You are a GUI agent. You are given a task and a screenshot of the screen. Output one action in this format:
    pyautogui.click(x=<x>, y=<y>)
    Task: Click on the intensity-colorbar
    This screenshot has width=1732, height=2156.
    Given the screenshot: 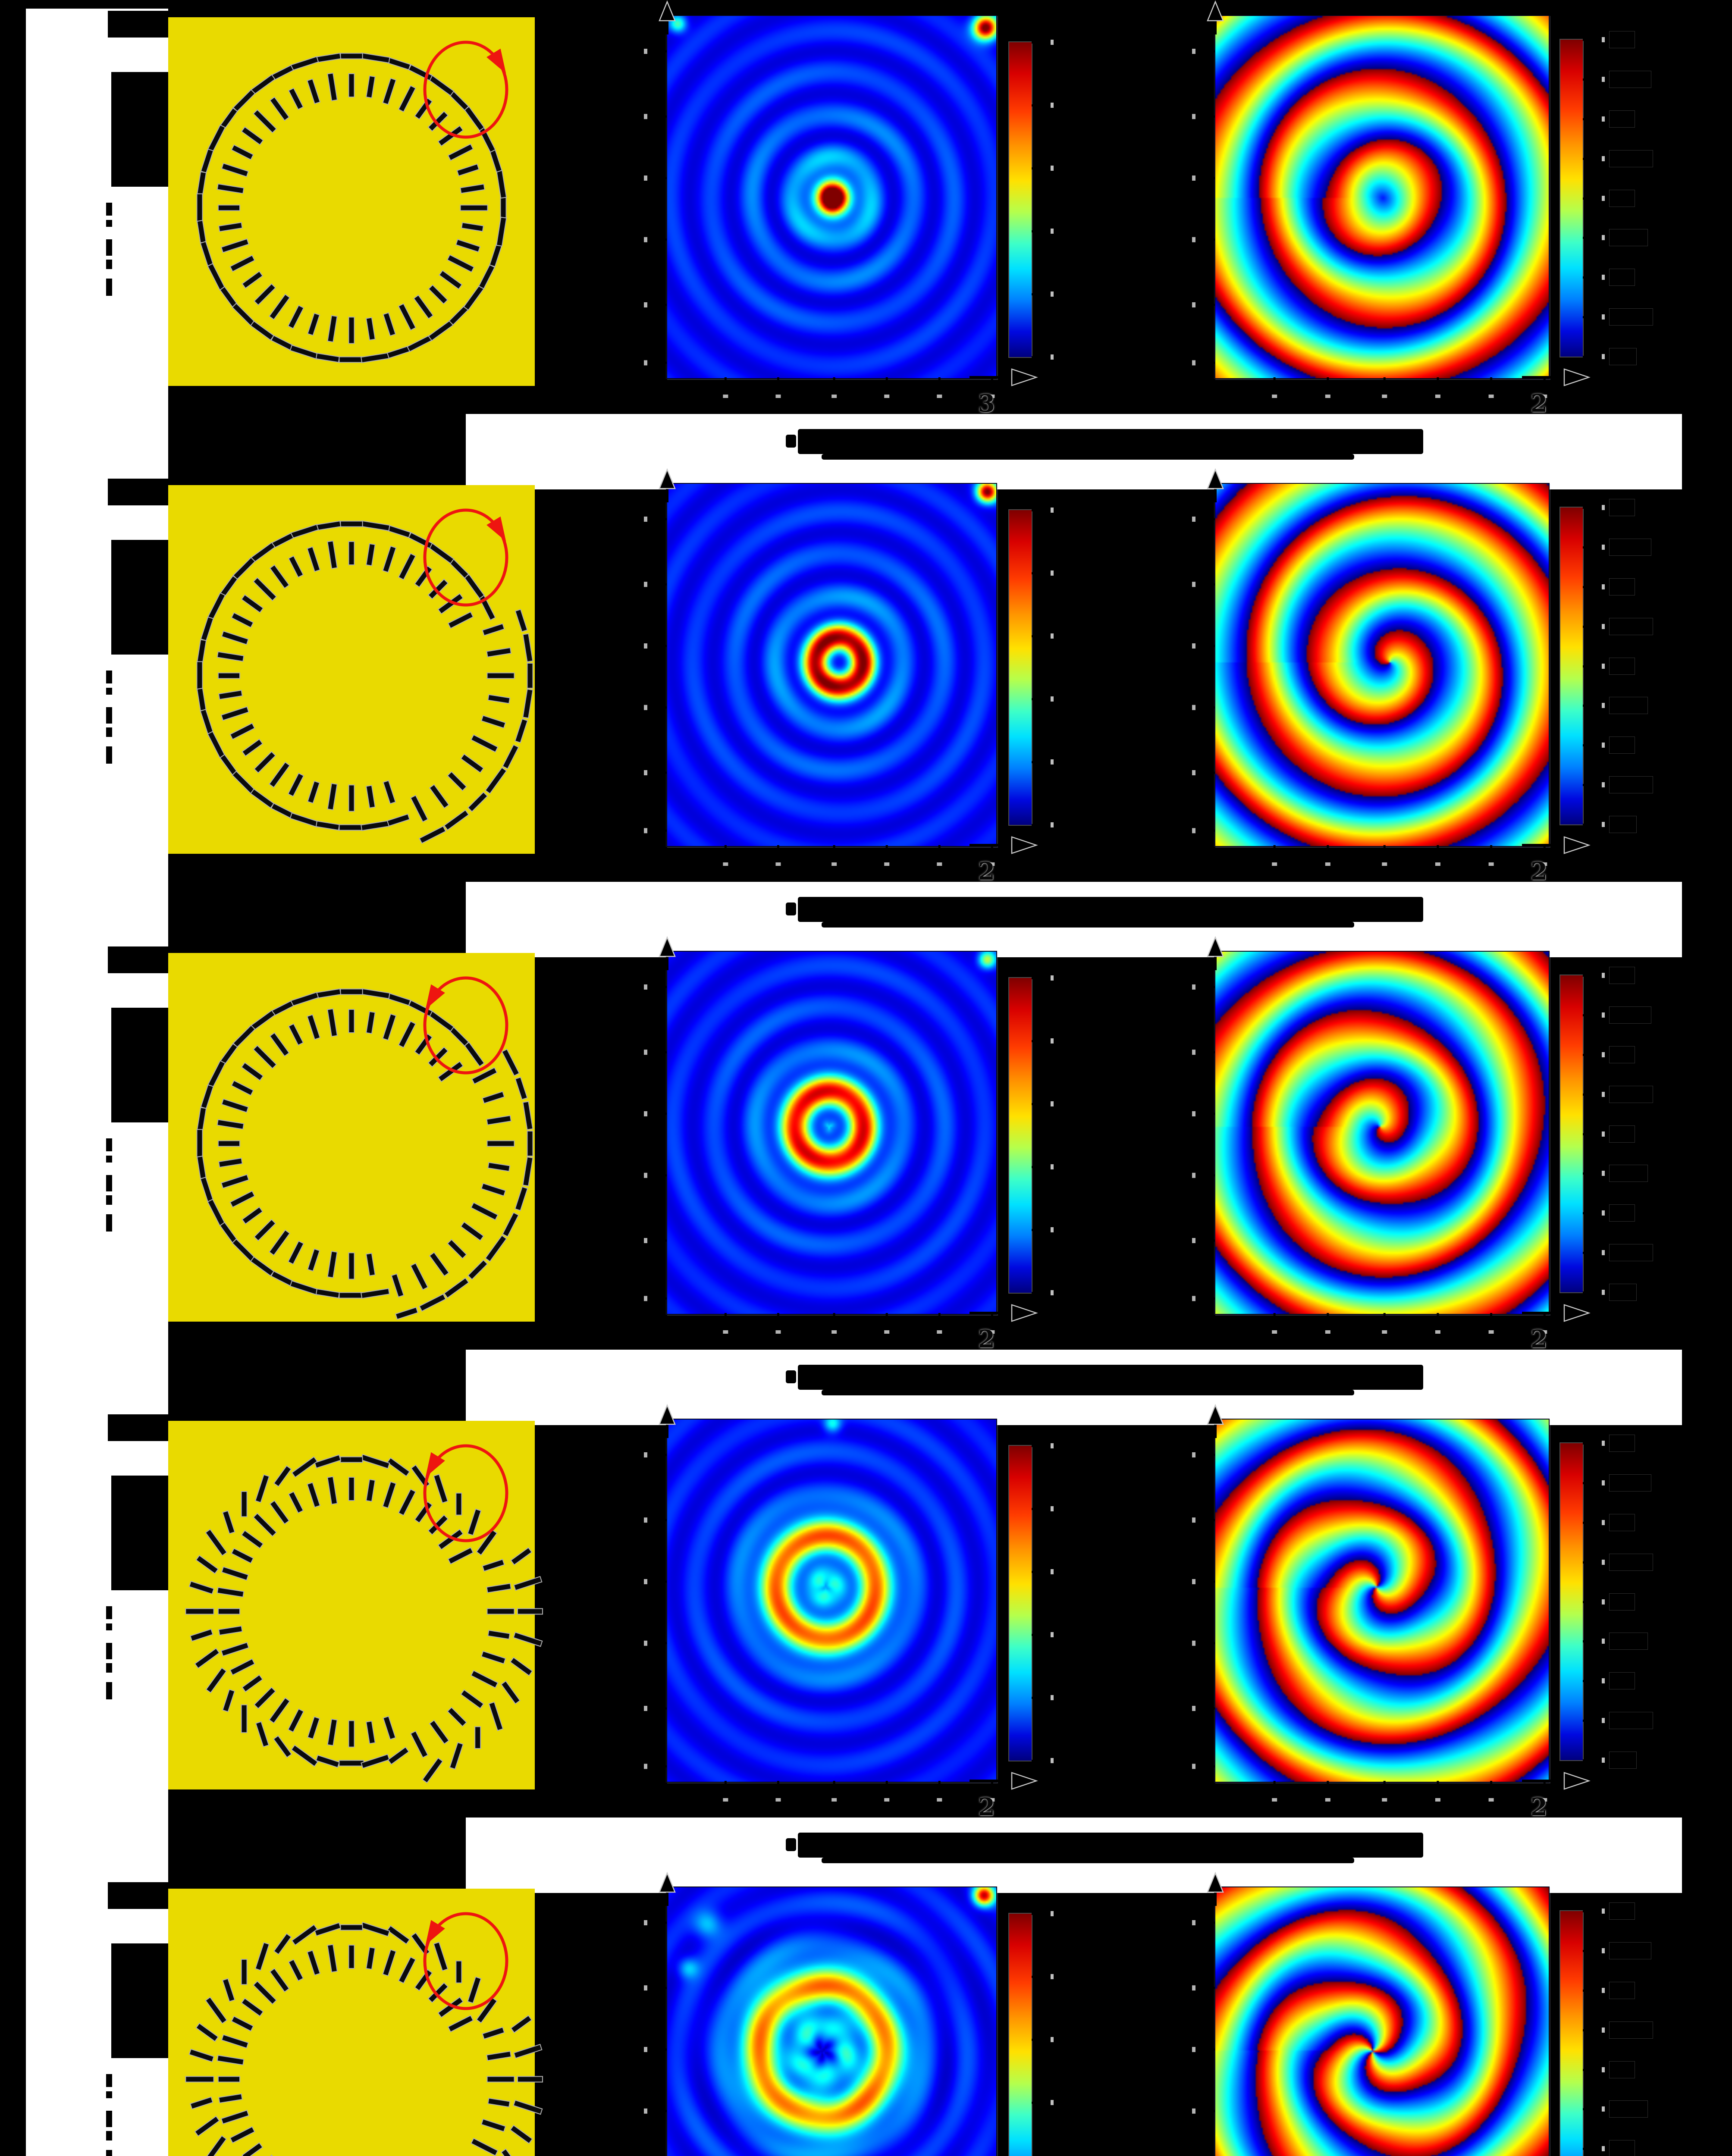 What is the action you would take?
    pyautogui.click(x=1020, y=199)
    